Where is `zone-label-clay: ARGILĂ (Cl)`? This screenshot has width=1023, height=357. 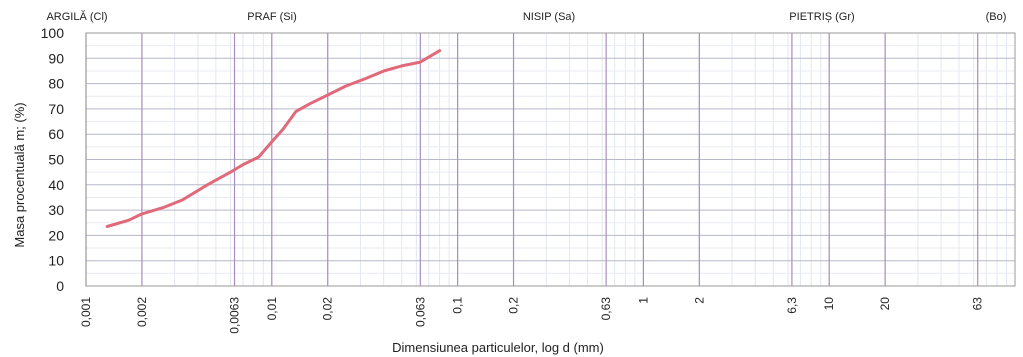
zone-label-clay: ARGILĂ (Cl) is located at coordinates (76, 16).